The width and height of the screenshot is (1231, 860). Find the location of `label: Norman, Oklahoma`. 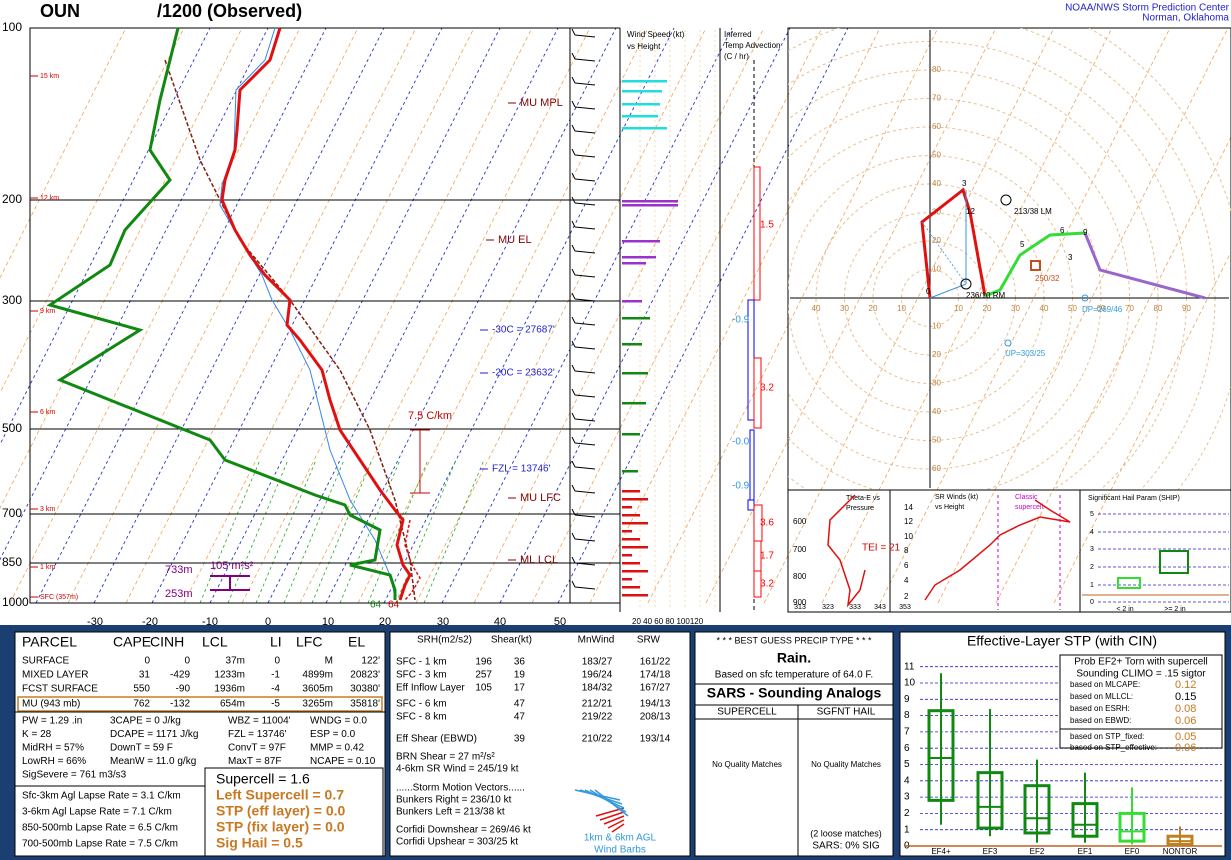

label: Norman, Oklahoma is located at coordinates (1185, 18).